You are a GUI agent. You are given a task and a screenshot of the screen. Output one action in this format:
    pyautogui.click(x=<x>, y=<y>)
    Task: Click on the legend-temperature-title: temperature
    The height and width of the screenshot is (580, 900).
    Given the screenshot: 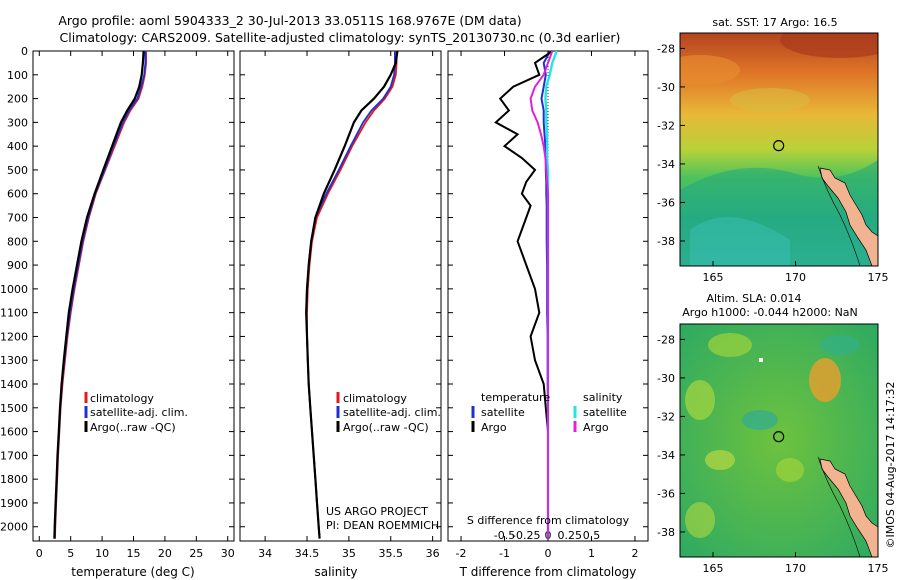 What is the action you would take?
    pyautogui.click(x=515, y=397)
    